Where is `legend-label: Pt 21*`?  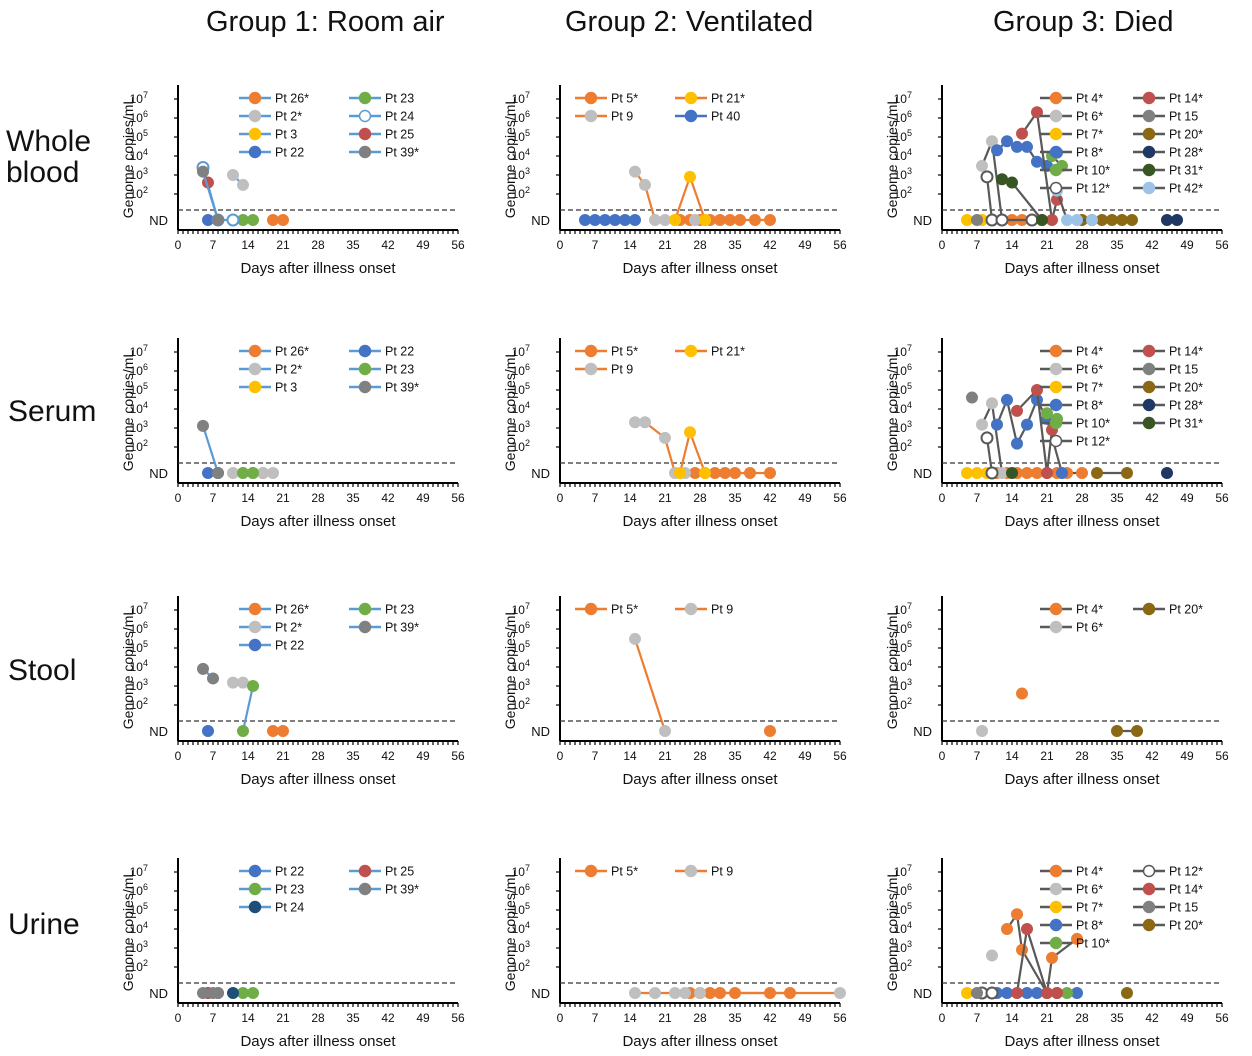
legend-label: Pt 21* is located at coordinates (728, 99).